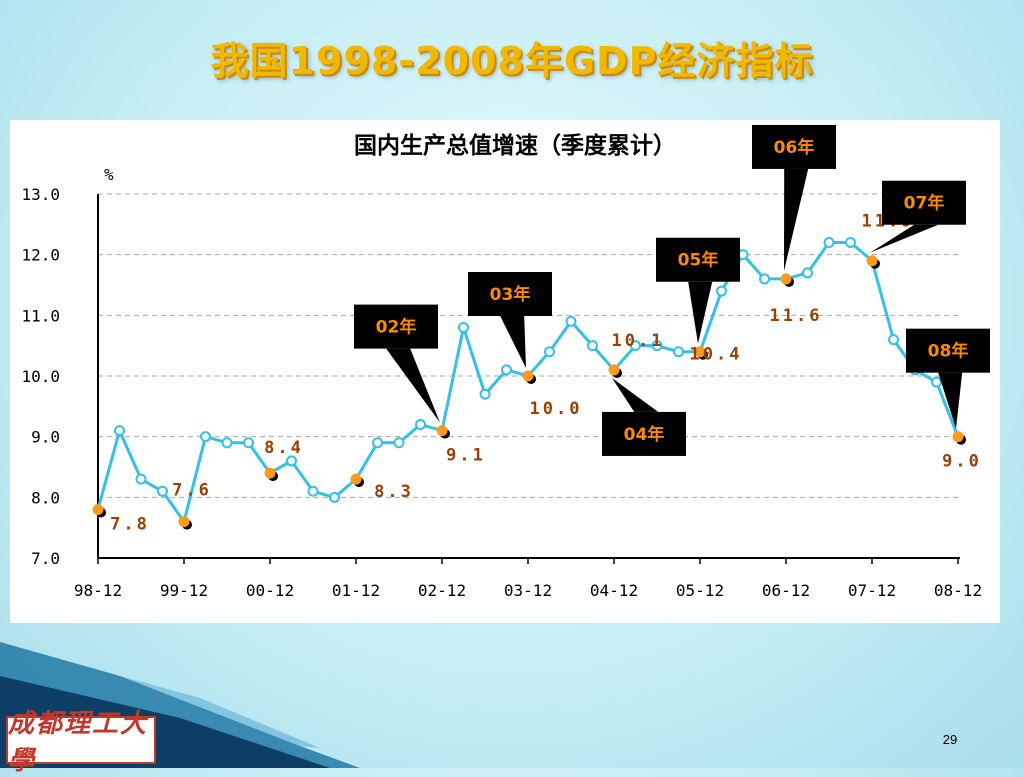  What do you see at coordinates (356, 590) in the screenshot?
I see `x-tick-label: 01-12` at bounding box center [356, 590].